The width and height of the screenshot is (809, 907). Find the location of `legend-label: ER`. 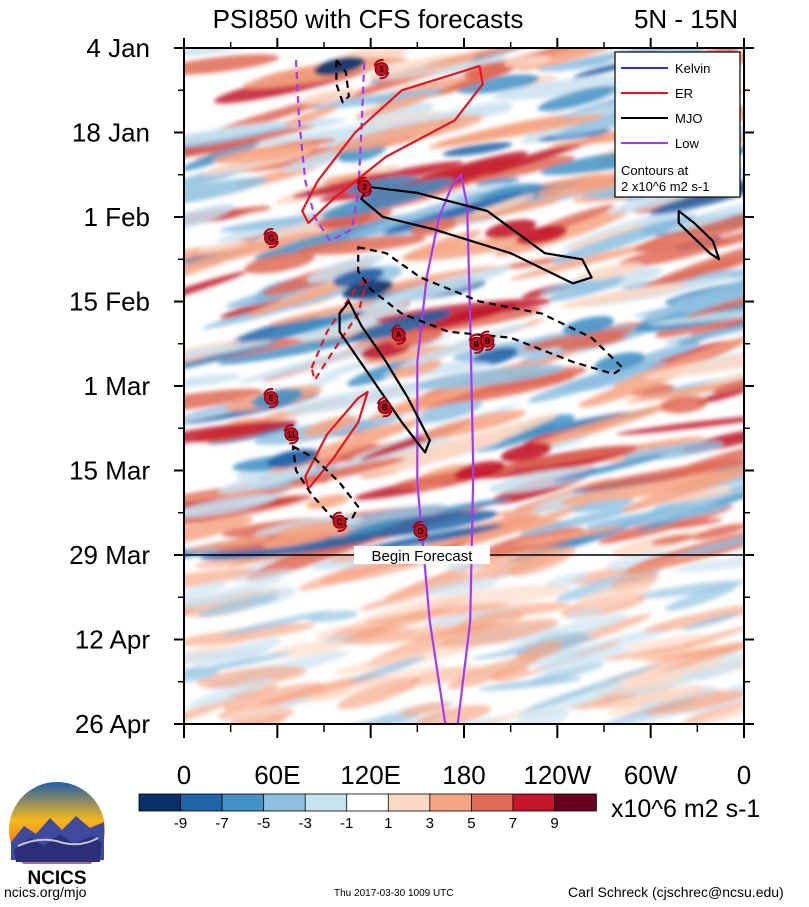

legend-label: ER is located at coordinates (684, 93).